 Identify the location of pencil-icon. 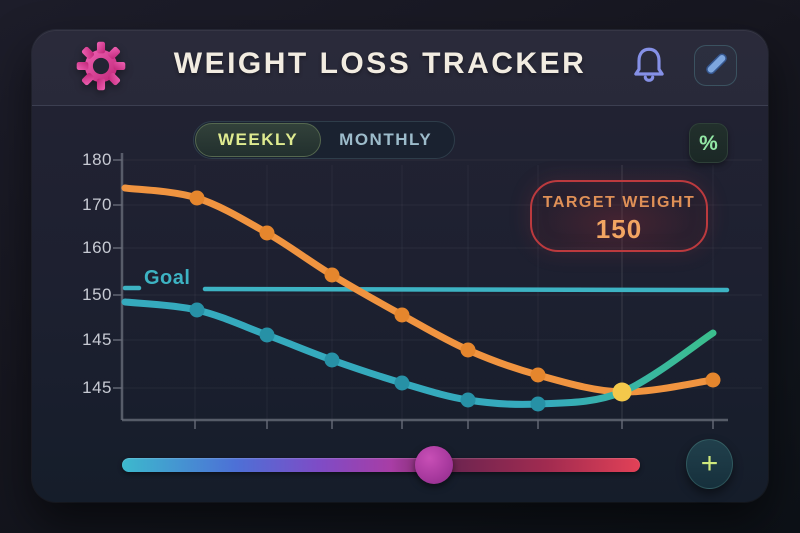
(716, 64).